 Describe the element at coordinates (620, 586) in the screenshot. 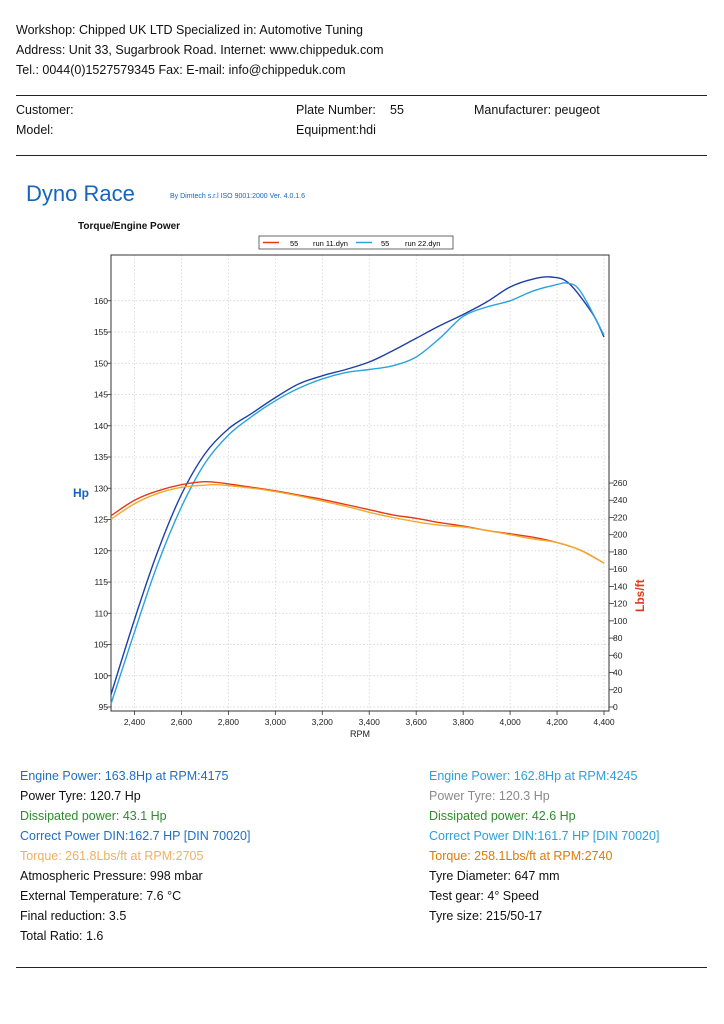

I see `y2-tick-label: 140` at that location.